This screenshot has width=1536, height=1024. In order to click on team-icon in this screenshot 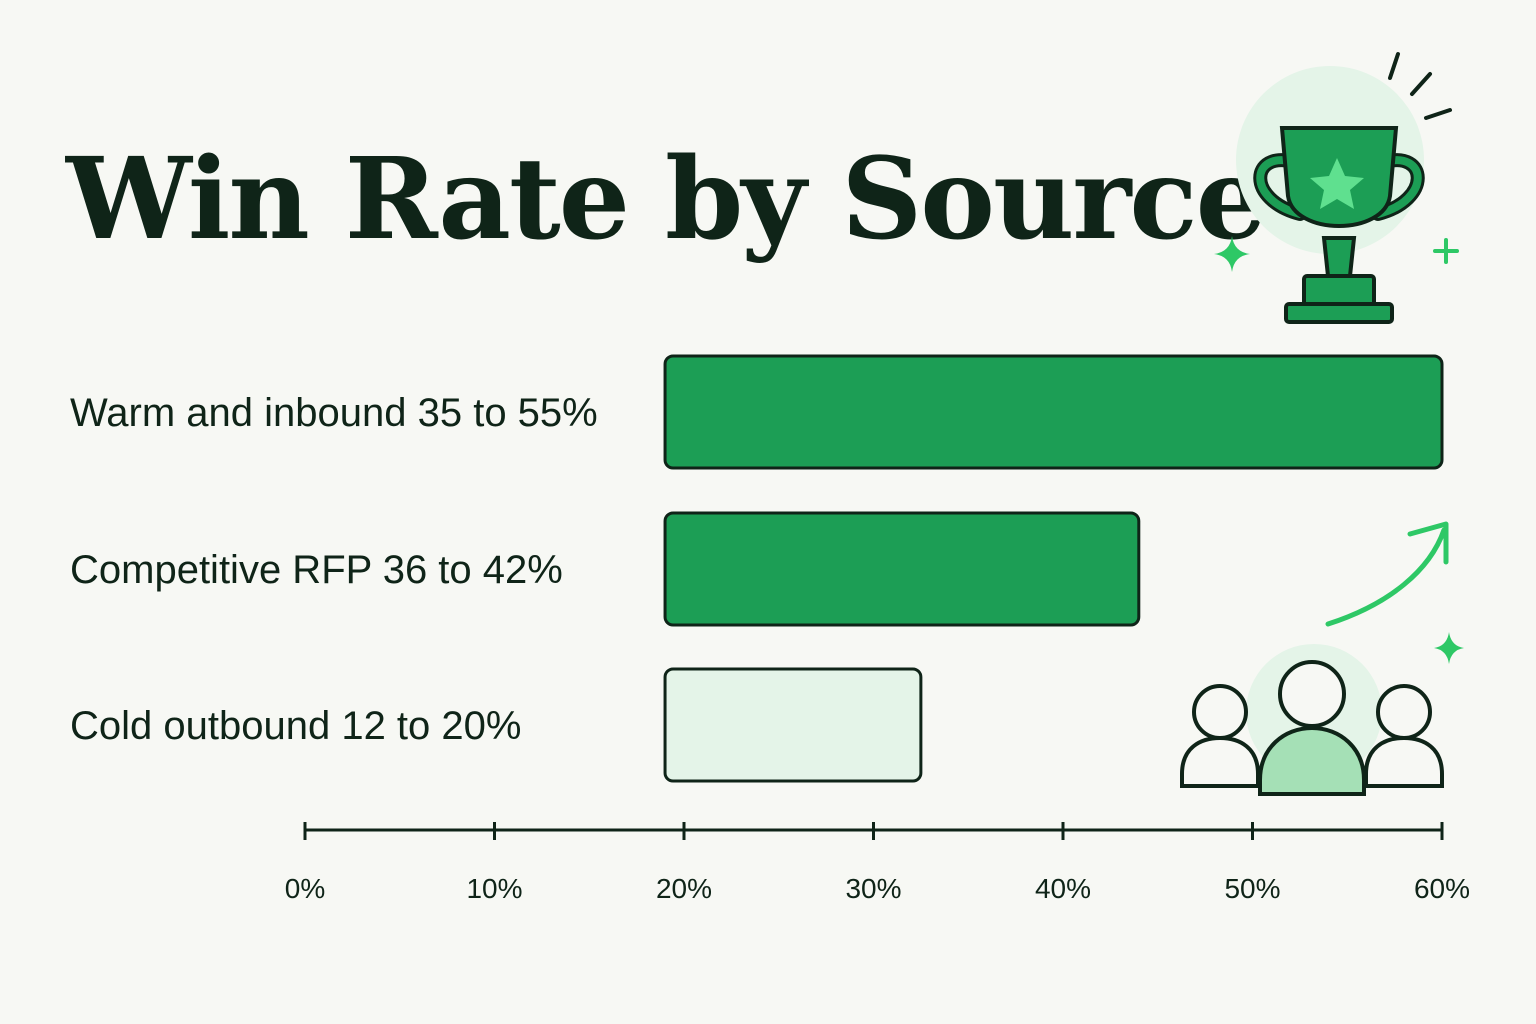, I will do `click(1312, 720)`.